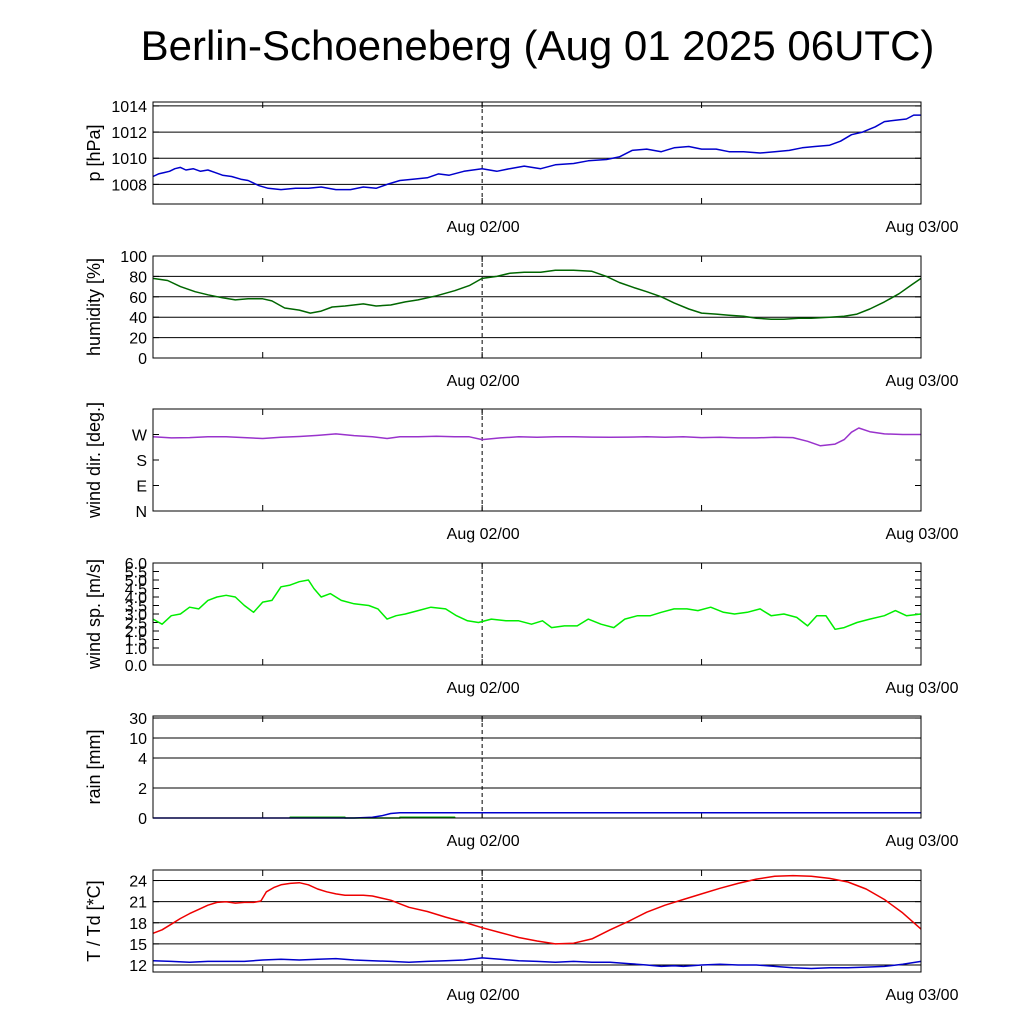 Image resolution: width=1024 pixels, height=1024 pixels. I want to click on rain-xtick-label: Aug 03/00, so click(922, 841).